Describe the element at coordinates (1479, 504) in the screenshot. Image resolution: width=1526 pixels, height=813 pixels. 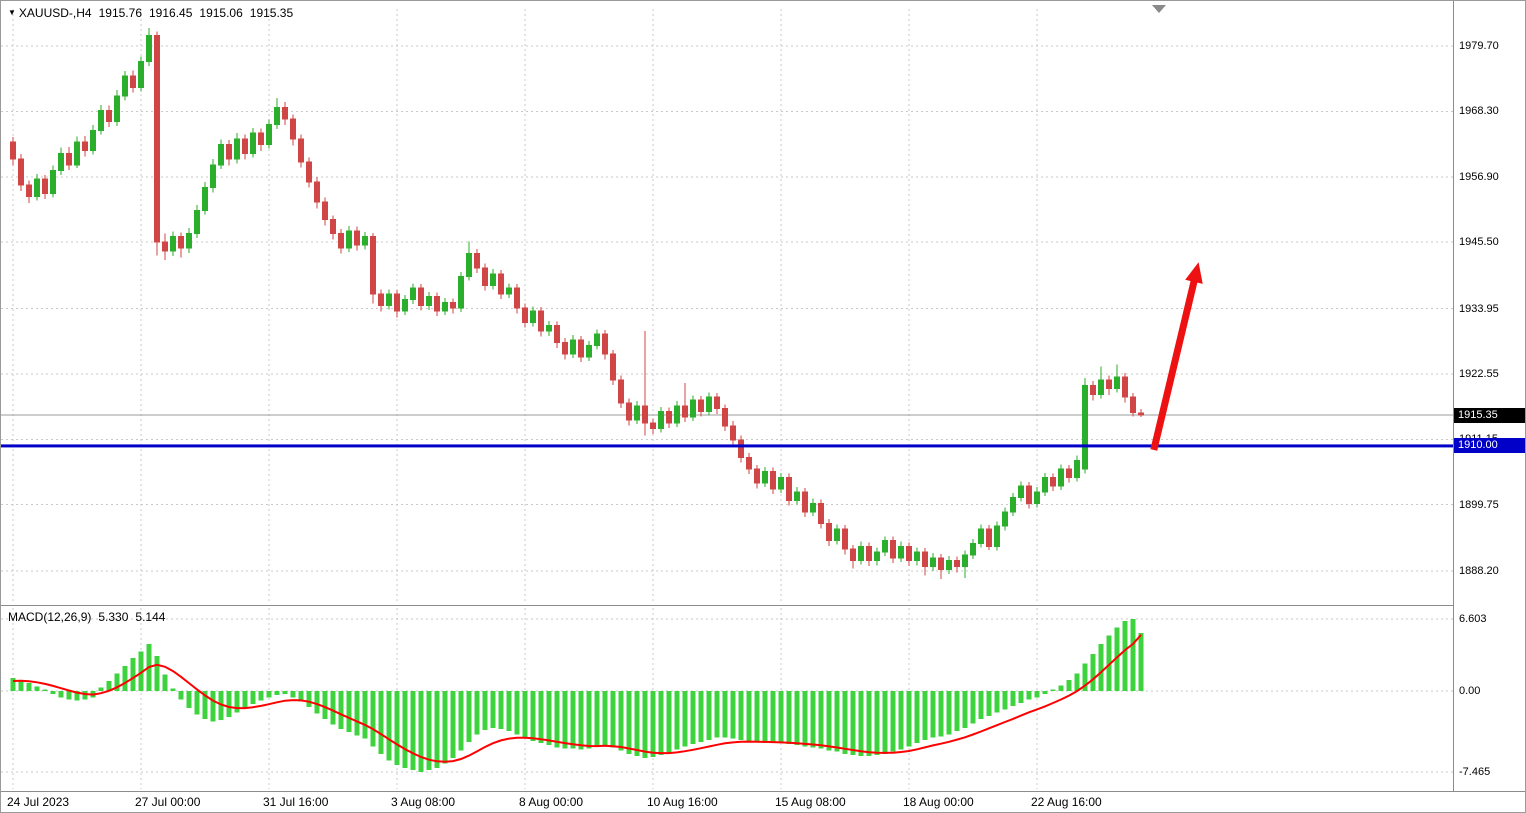
I see `price-axis-label: 1899.75` at that location.